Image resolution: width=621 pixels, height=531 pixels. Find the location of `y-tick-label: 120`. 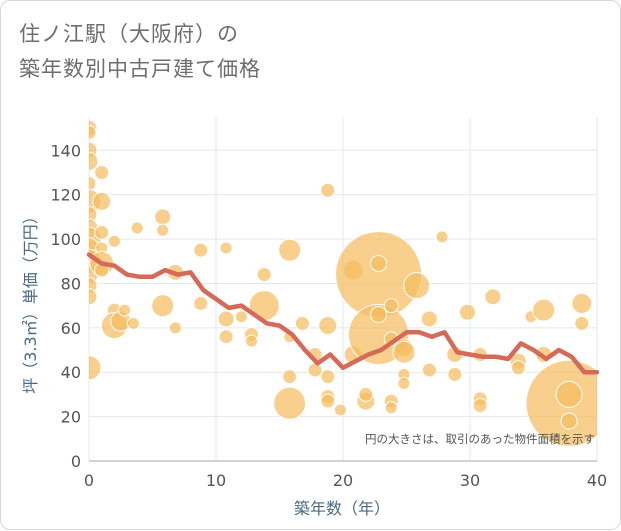

y-tick-label: 120 is located at coordinates (65, 195).